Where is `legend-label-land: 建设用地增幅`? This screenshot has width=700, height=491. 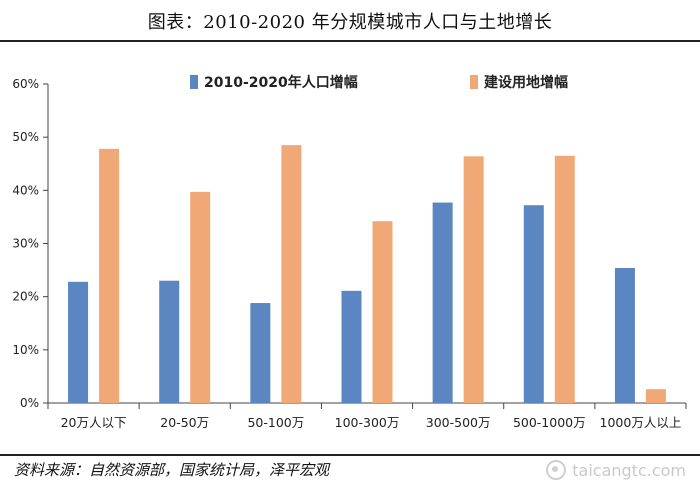 legend-label-land: 建设用地增幅 is located at coordinates (526, 82).